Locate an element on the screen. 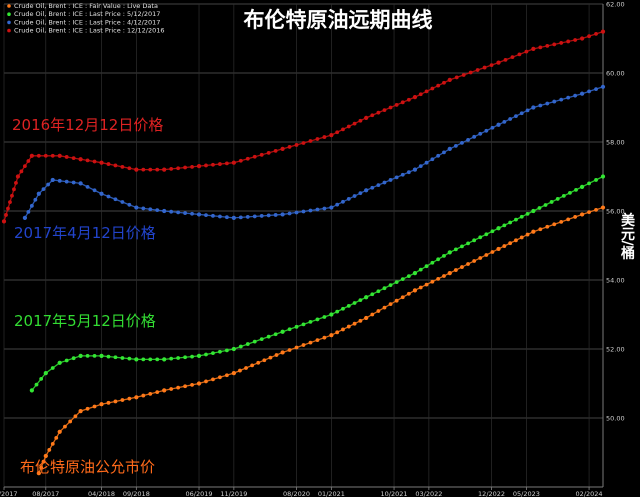 The height and width of the screenshot is (497, 640). x-tick-label: 04/2018 is located at coordinates (101, 493).